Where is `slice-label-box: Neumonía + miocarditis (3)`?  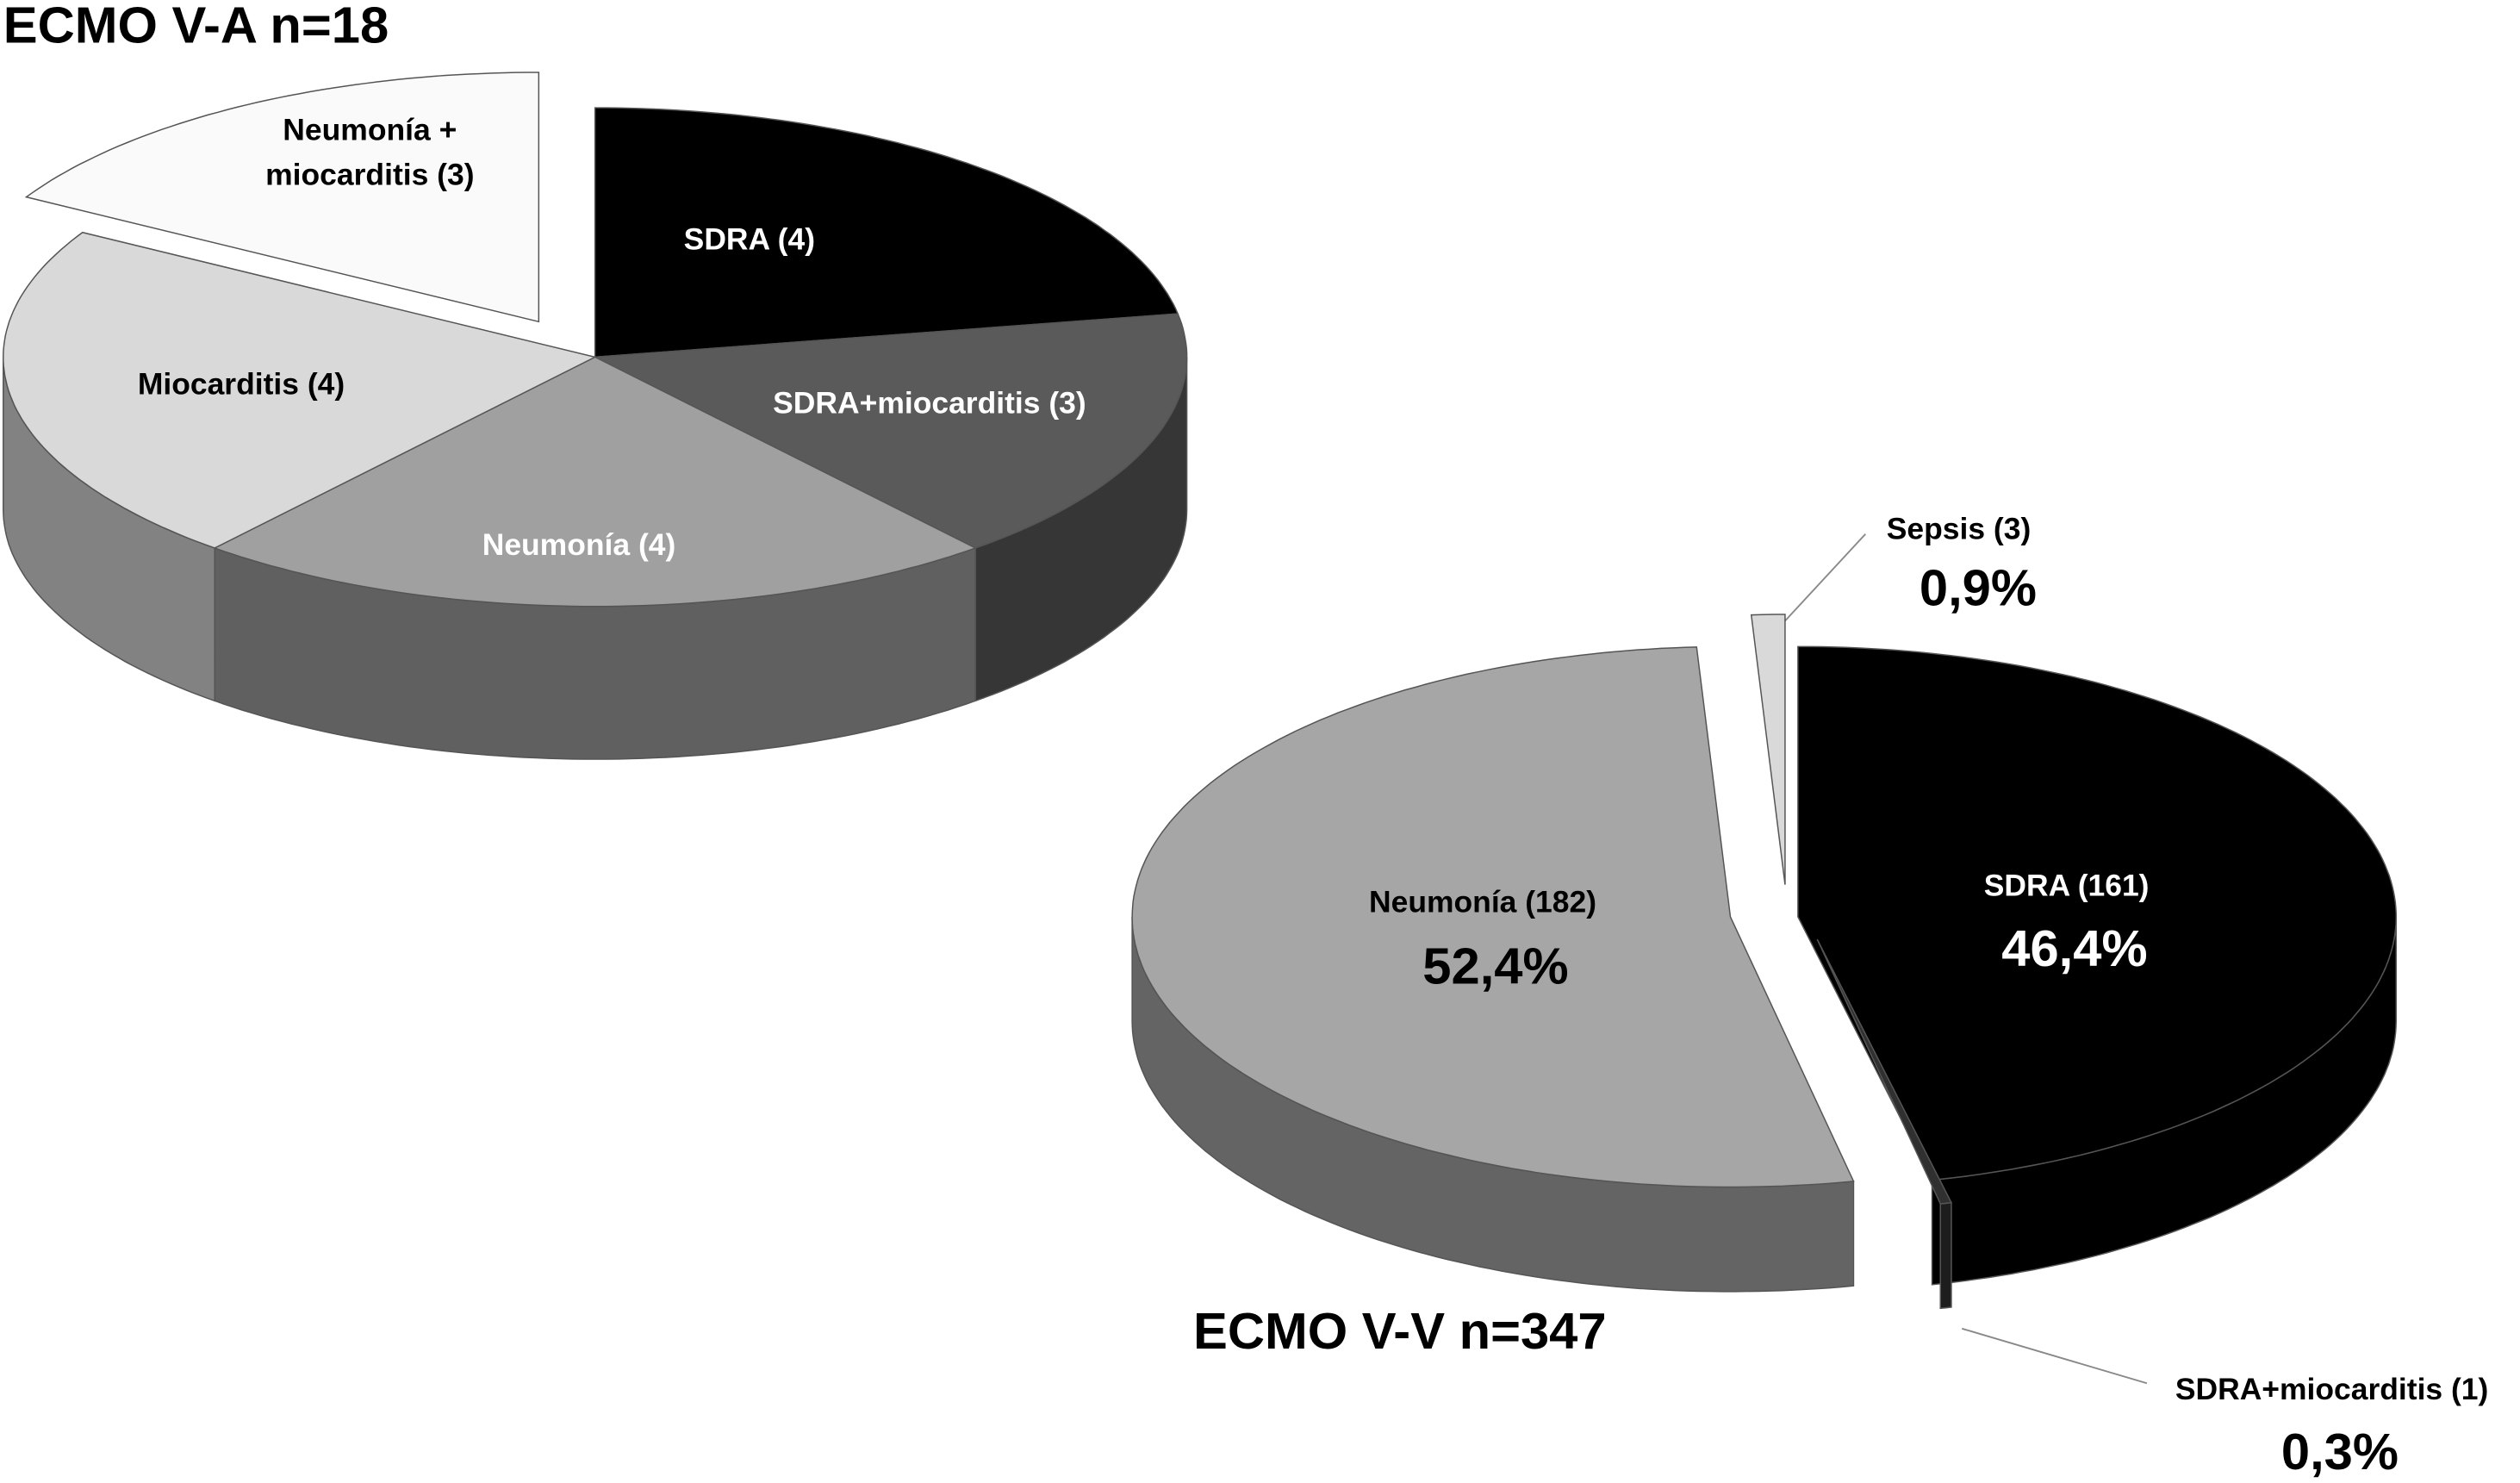
slice-label-box: Neumonía + miocarditis (3) is located at coordinates (370, 153).